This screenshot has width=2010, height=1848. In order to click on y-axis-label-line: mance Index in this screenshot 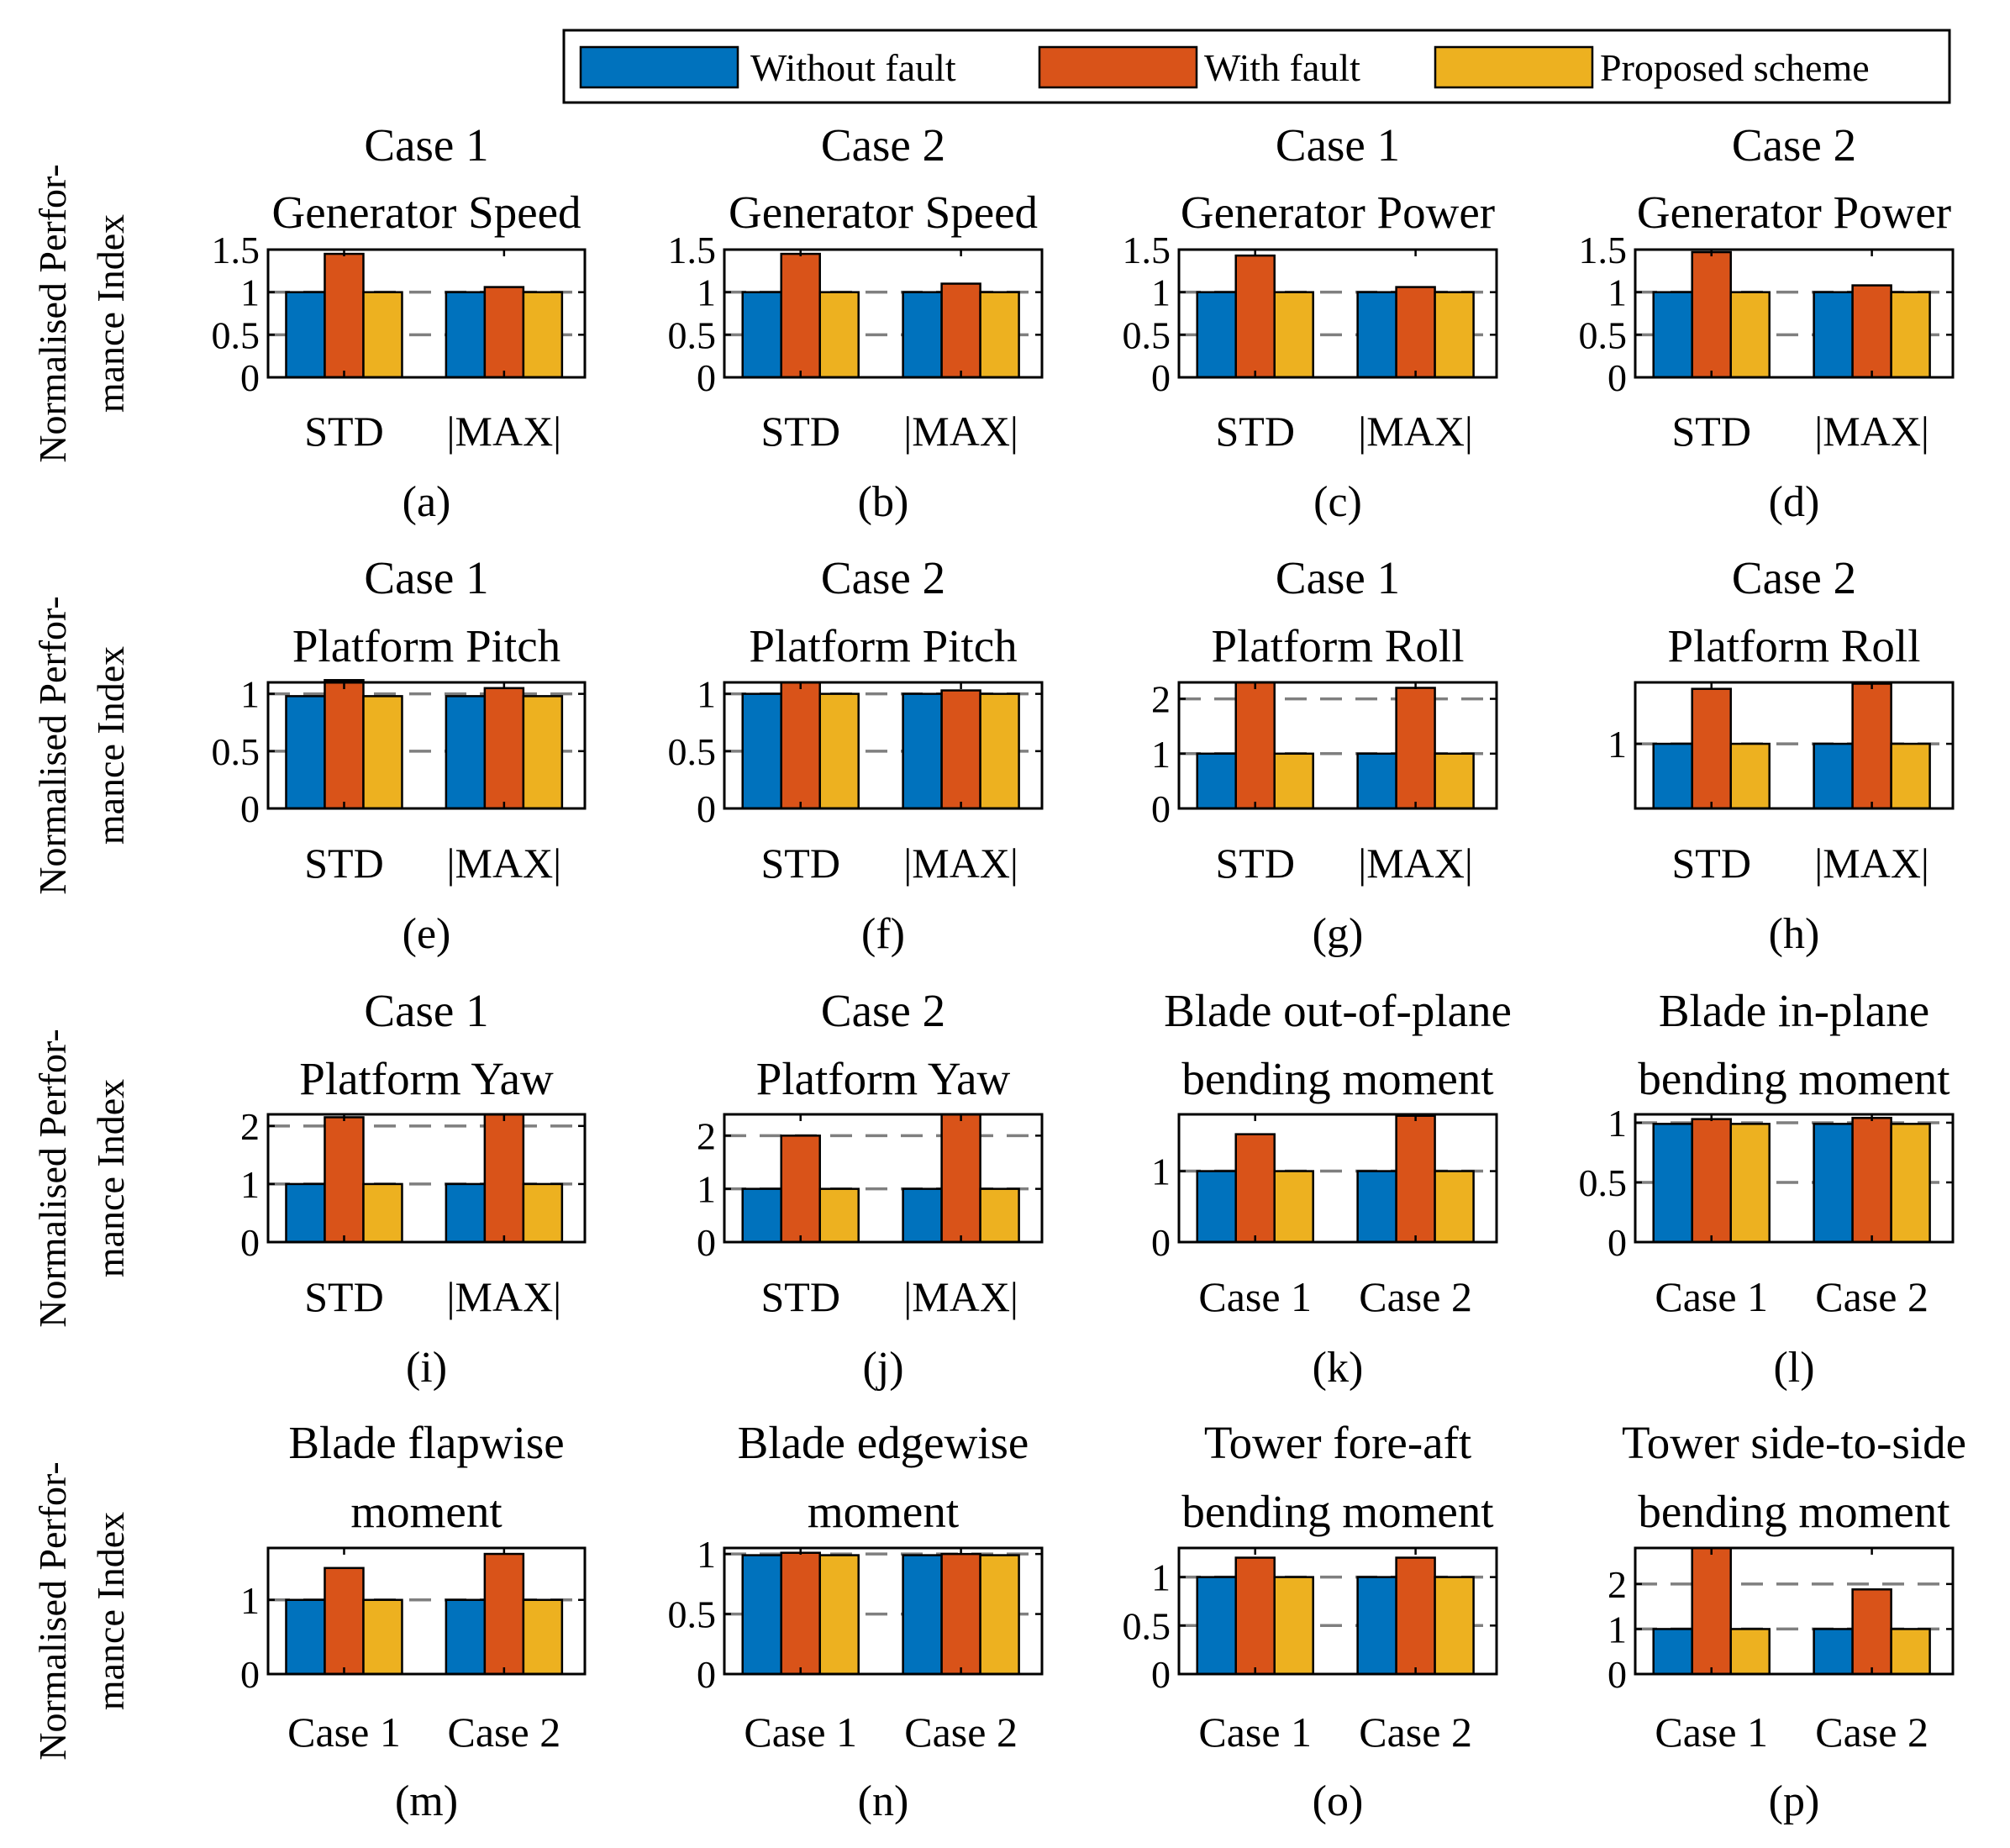, I will do `click(111, 745)`.